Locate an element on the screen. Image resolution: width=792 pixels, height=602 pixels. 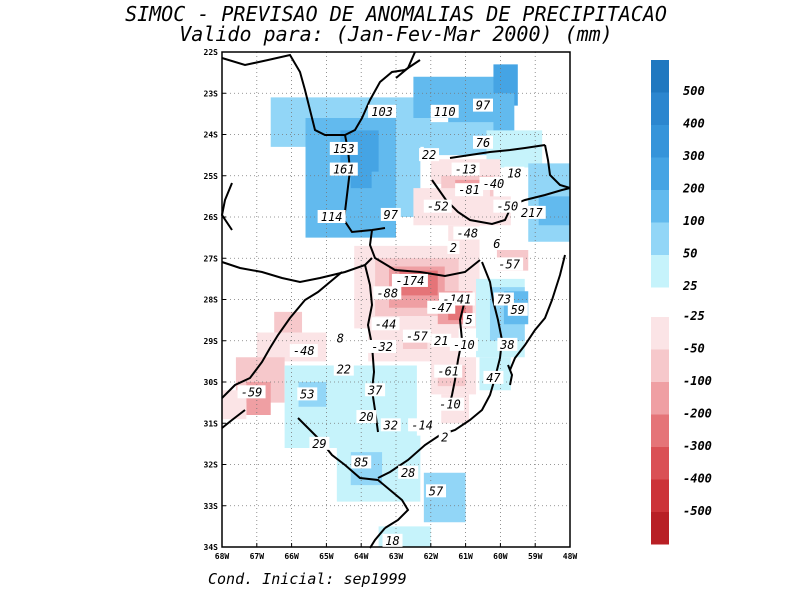
lat-tick-label: 31S is located at coordinates (211, 423).